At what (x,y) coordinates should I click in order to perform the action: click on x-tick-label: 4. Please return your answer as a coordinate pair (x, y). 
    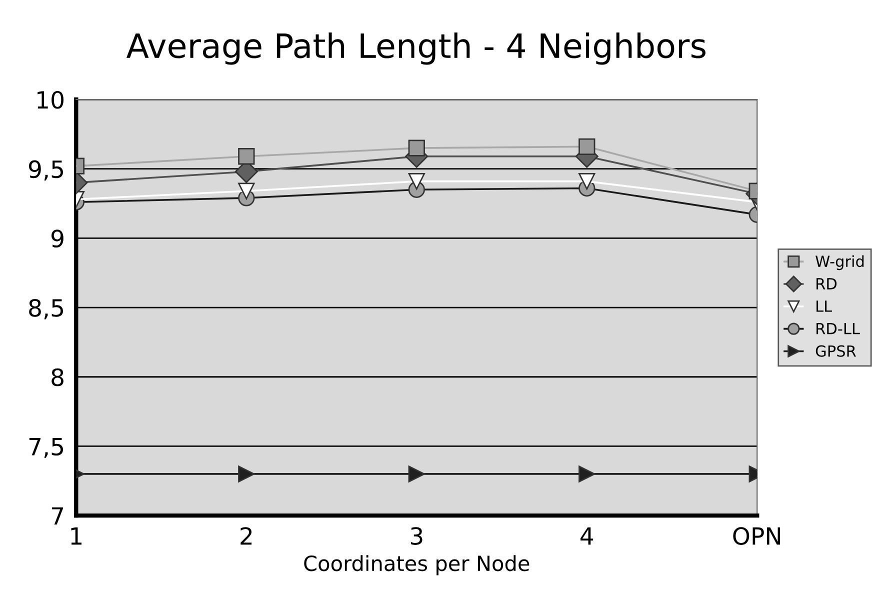
    Looking at the image, I should click on (587, 536).